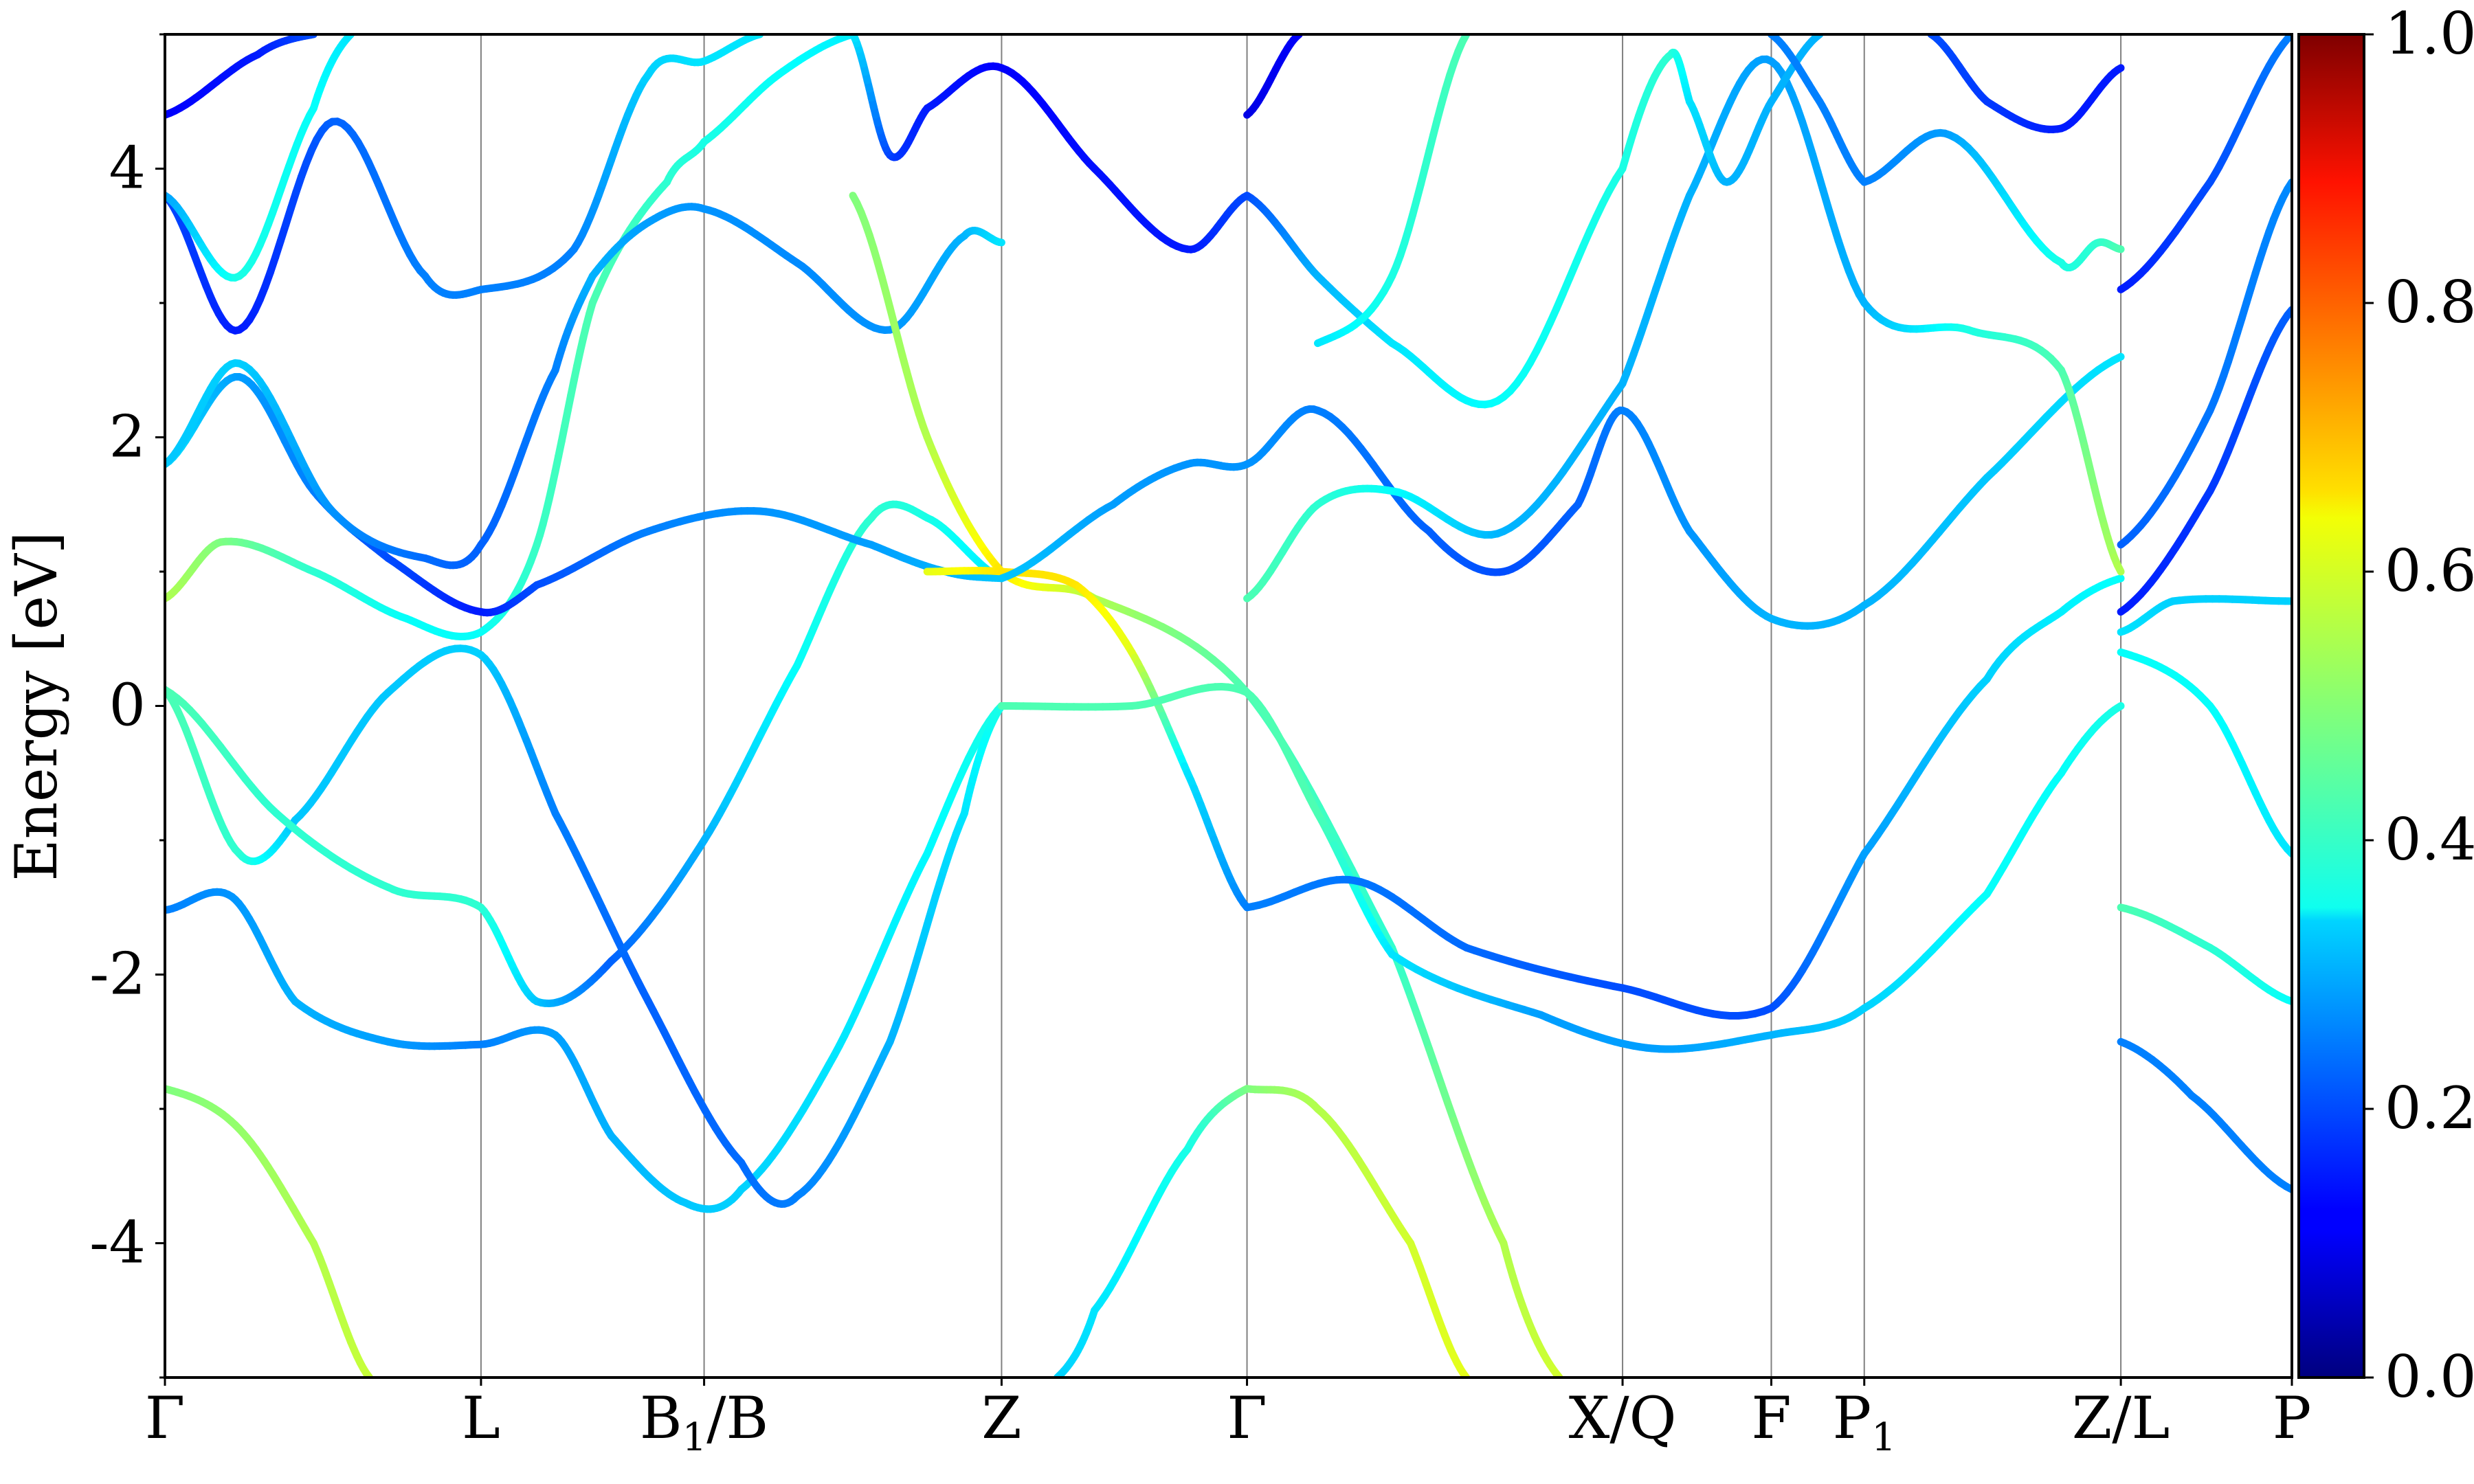 The width and height of the screenshot is (2474, 1484). Describe the element at coordinates (1623, 1418) in the screenshot. I see `x-tick-label: X/Q` at that location.